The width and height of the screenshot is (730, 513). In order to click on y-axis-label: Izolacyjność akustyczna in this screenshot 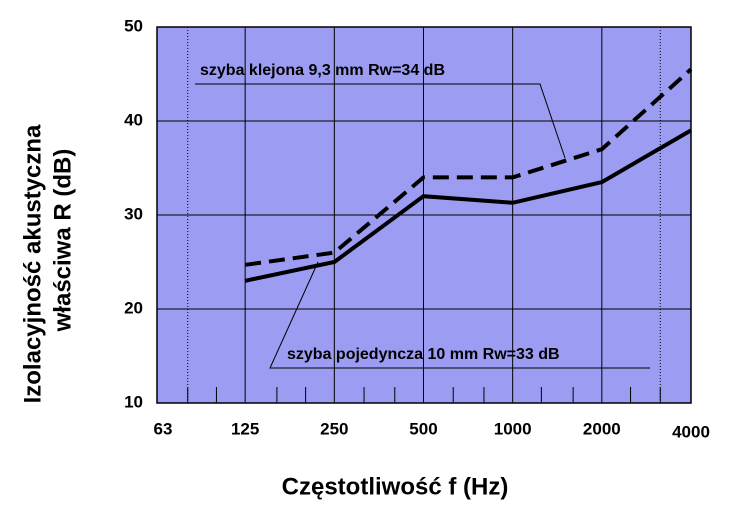, I will do `click(32, 263)`.